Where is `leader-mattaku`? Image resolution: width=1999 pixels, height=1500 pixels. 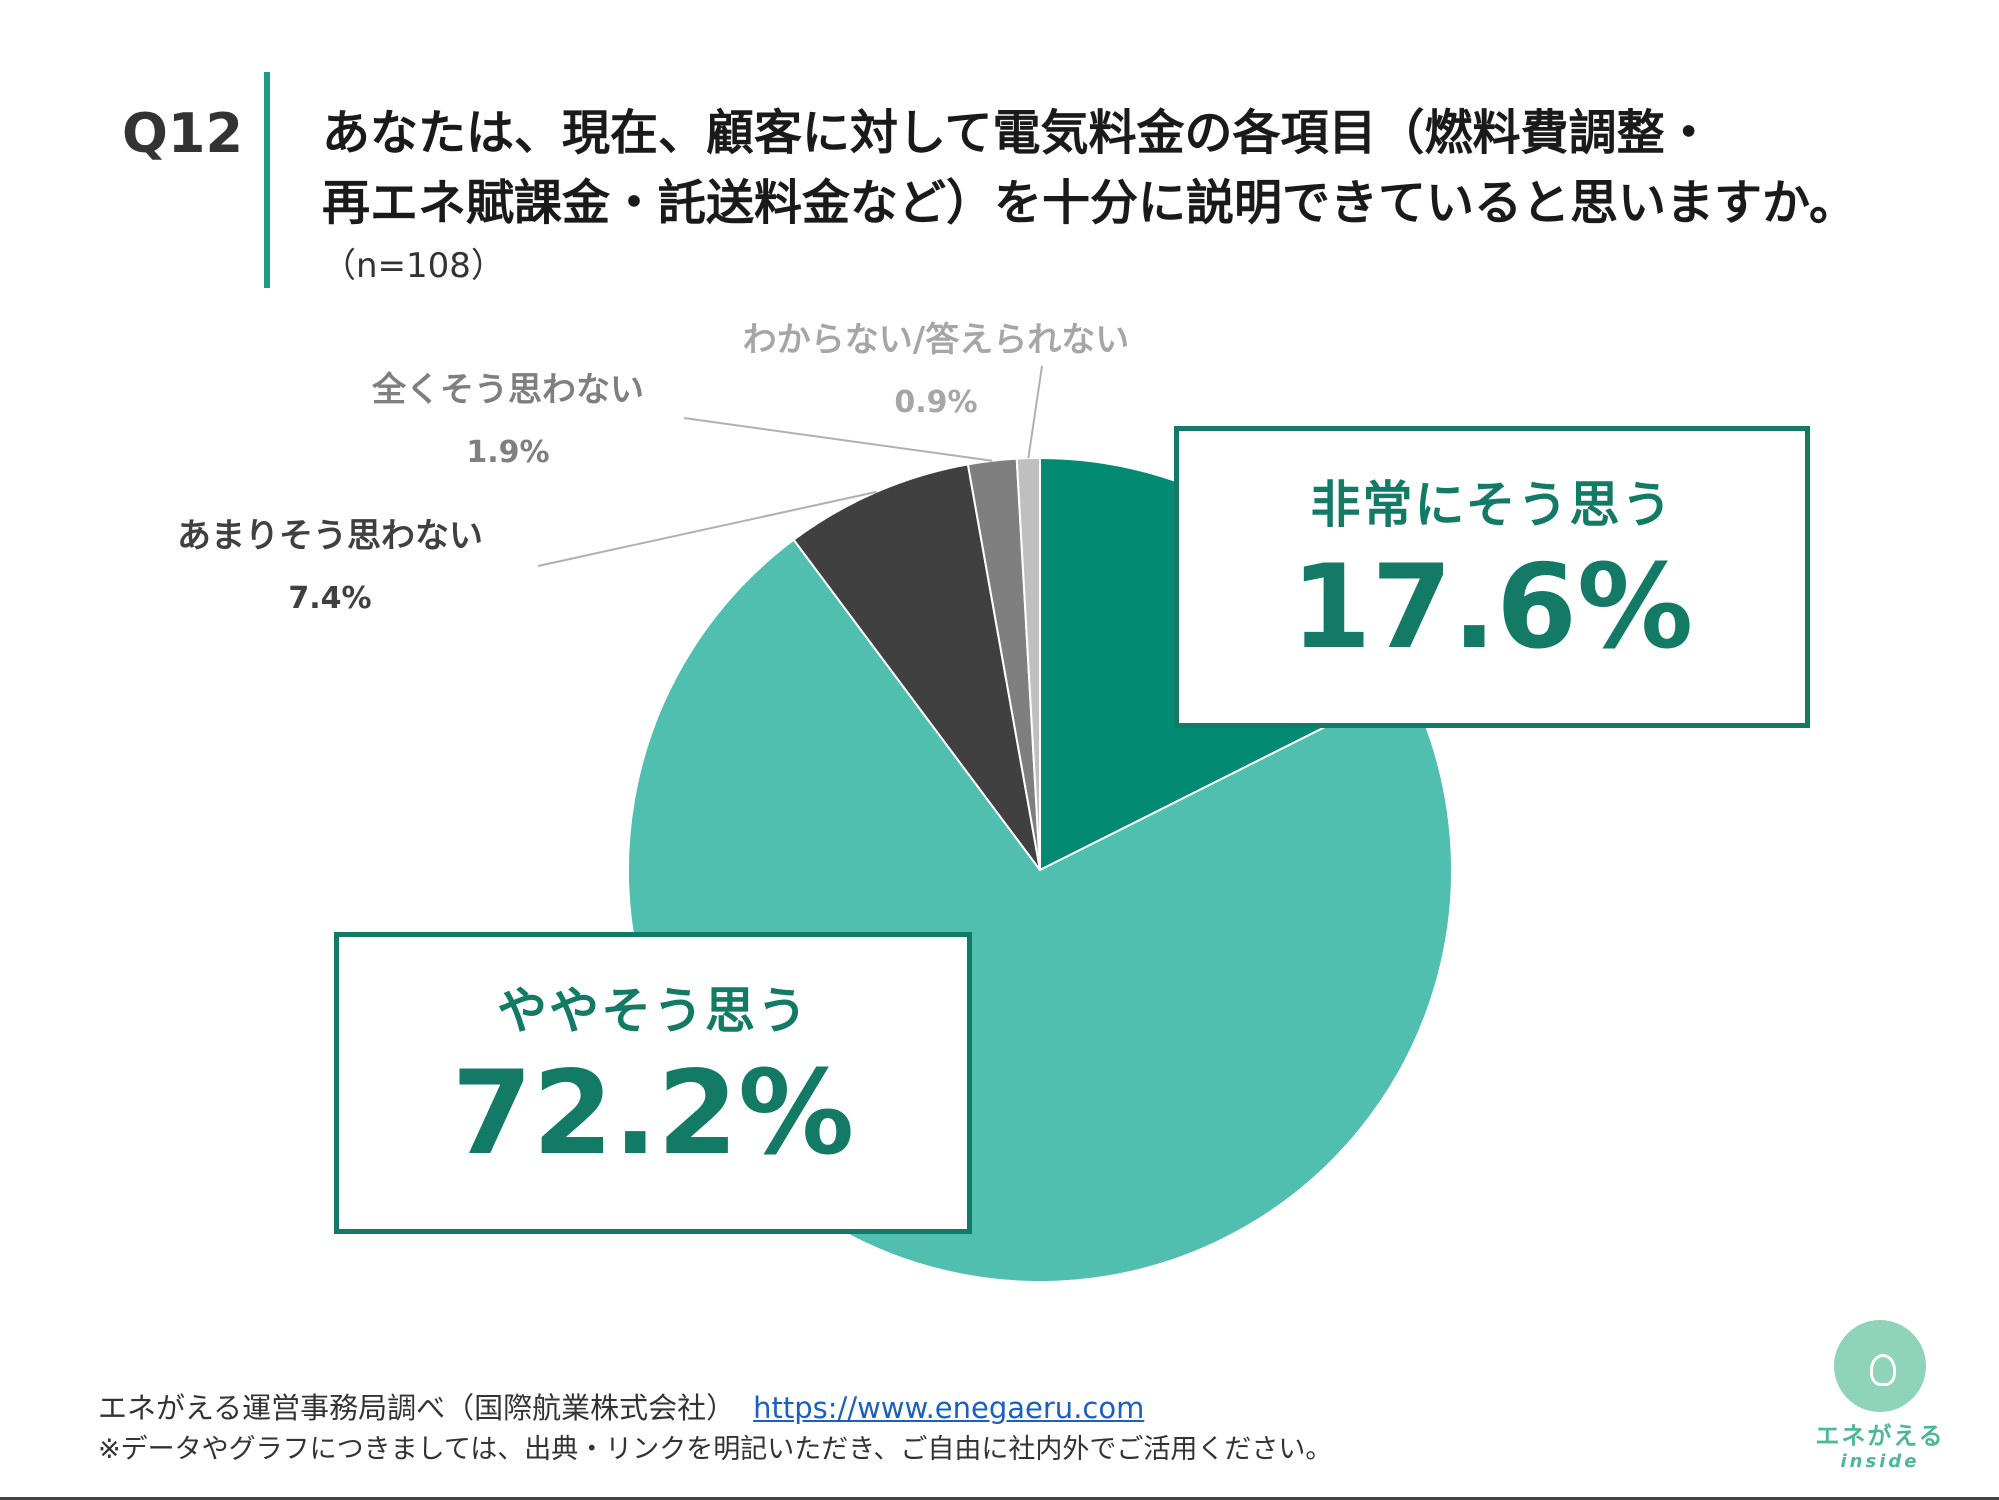 leader-mattaku is located at coordinates (838, 439).